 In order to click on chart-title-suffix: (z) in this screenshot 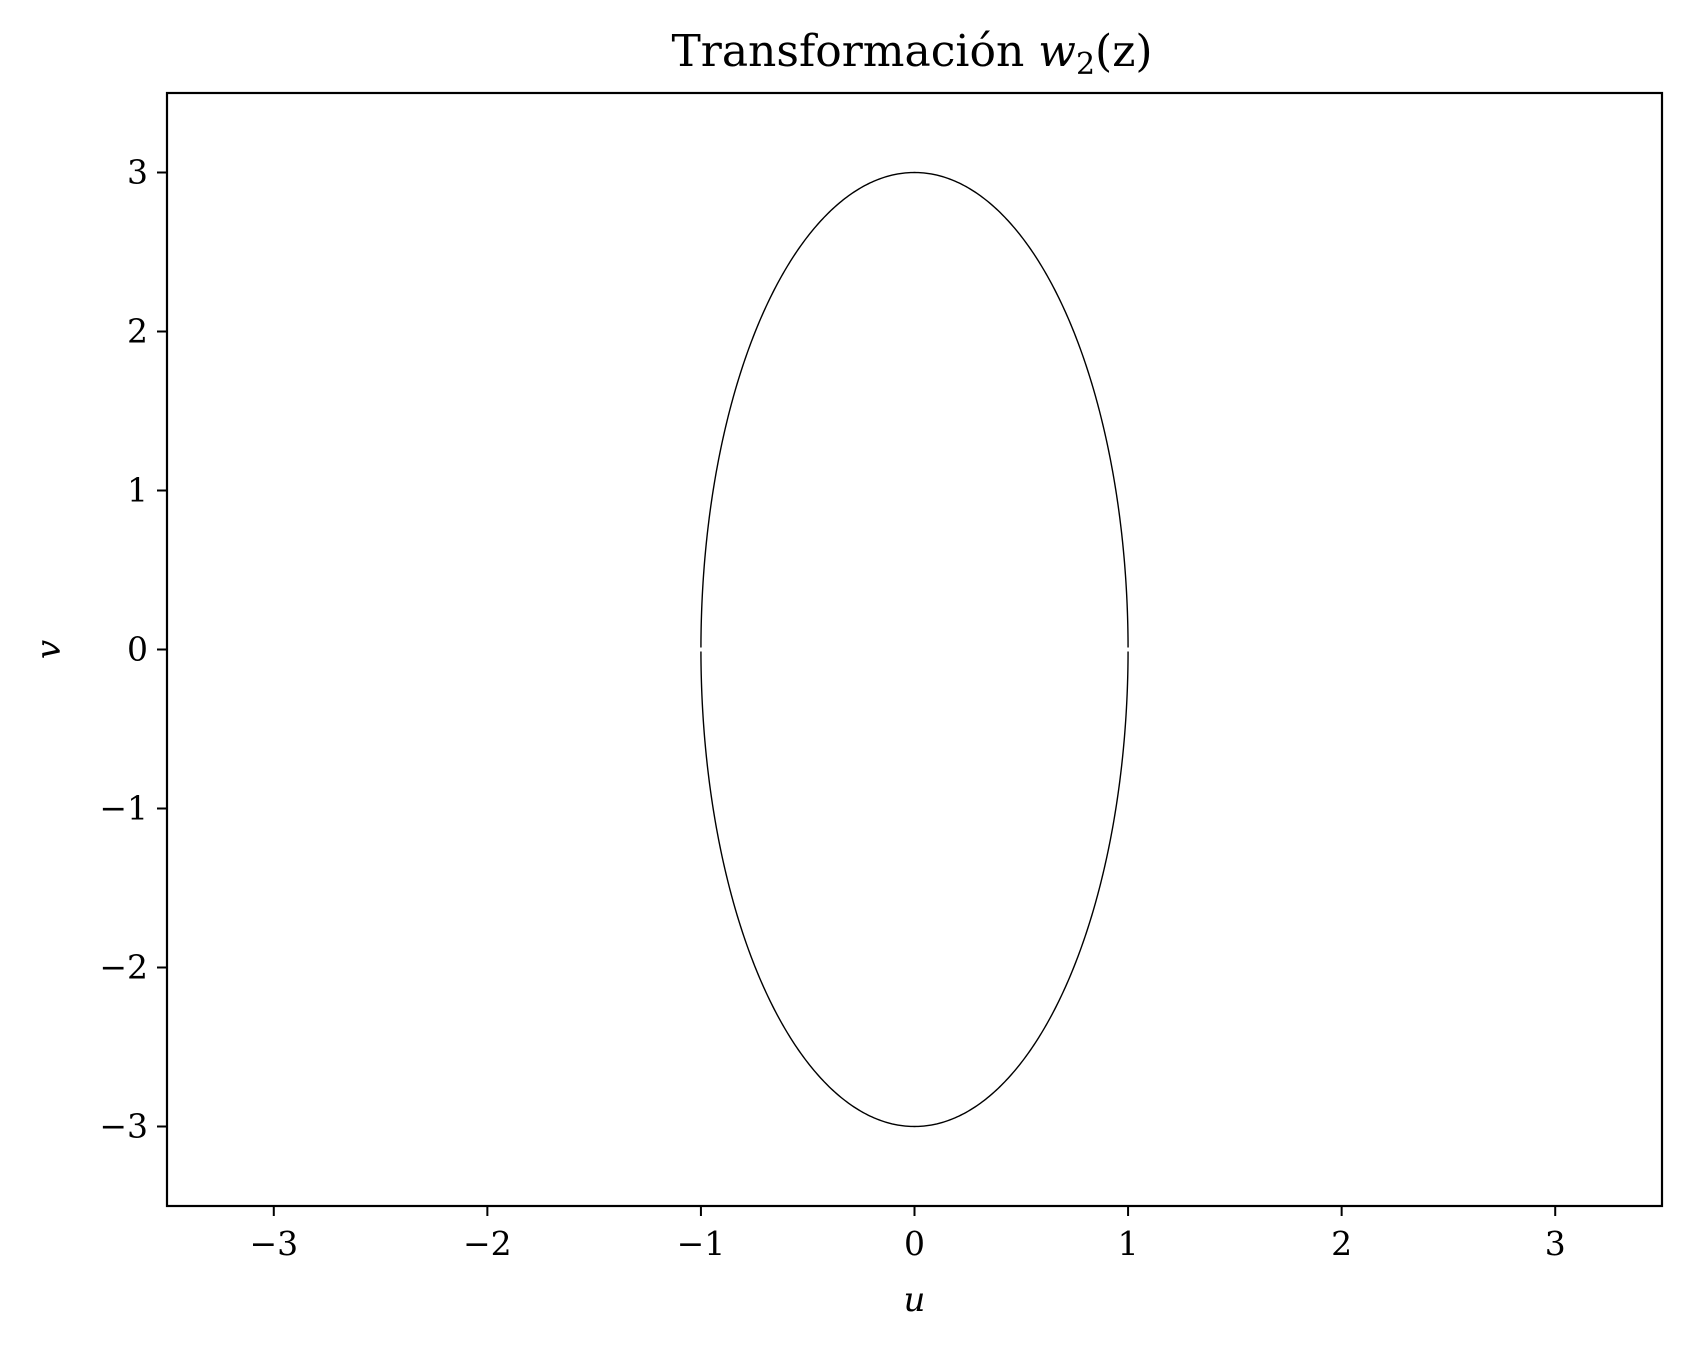, I will do `click(1124, 51)`.